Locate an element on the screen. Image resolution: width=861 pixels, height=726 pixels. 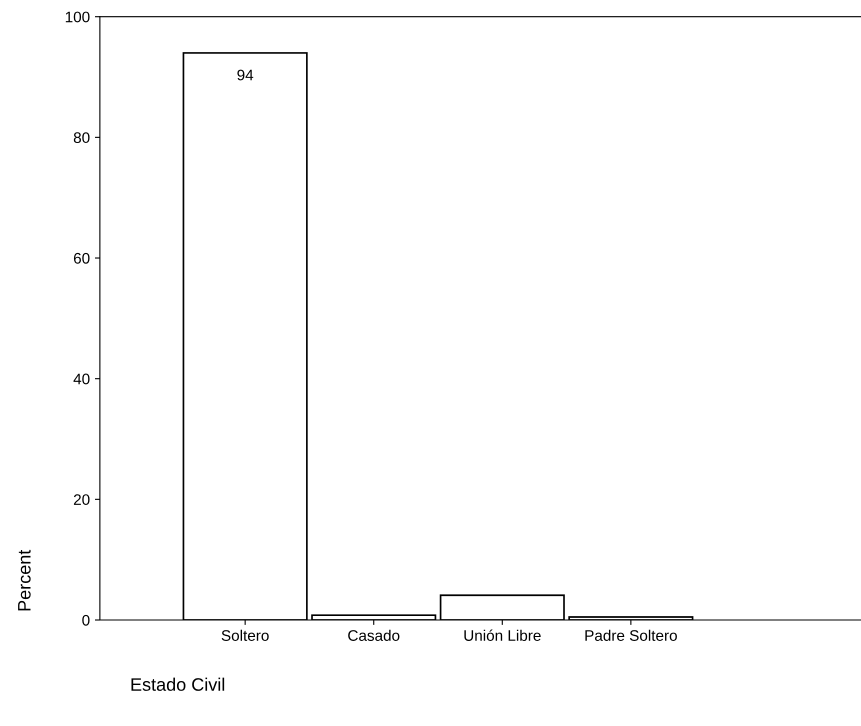
data-label: 94 is located at coordinates (245, 75).